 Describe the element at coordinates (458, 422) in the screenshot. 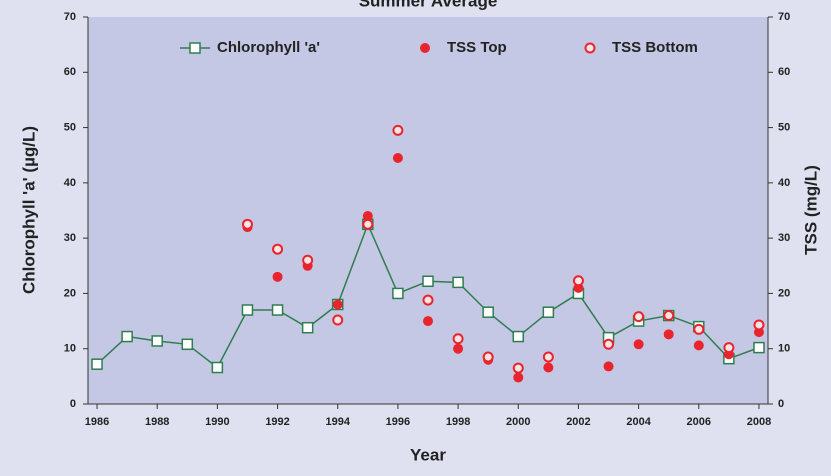

I see `x-tick-label: 1998` at that location.